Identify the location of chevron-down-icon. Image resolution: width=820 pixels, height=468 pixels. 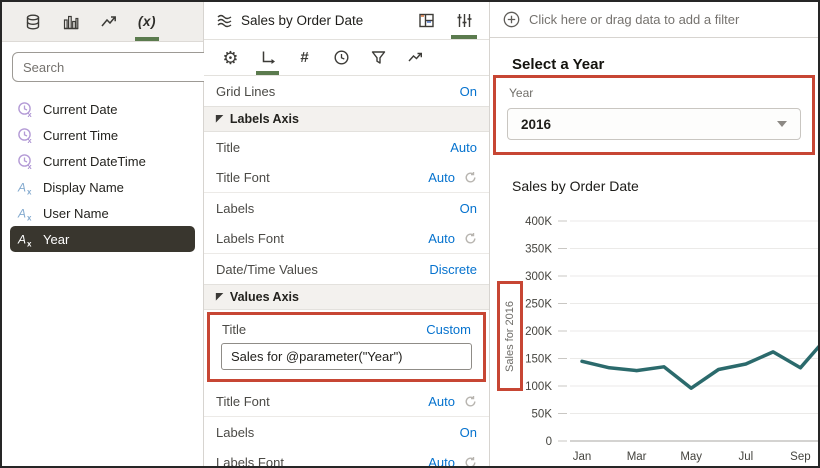
(782, 124).